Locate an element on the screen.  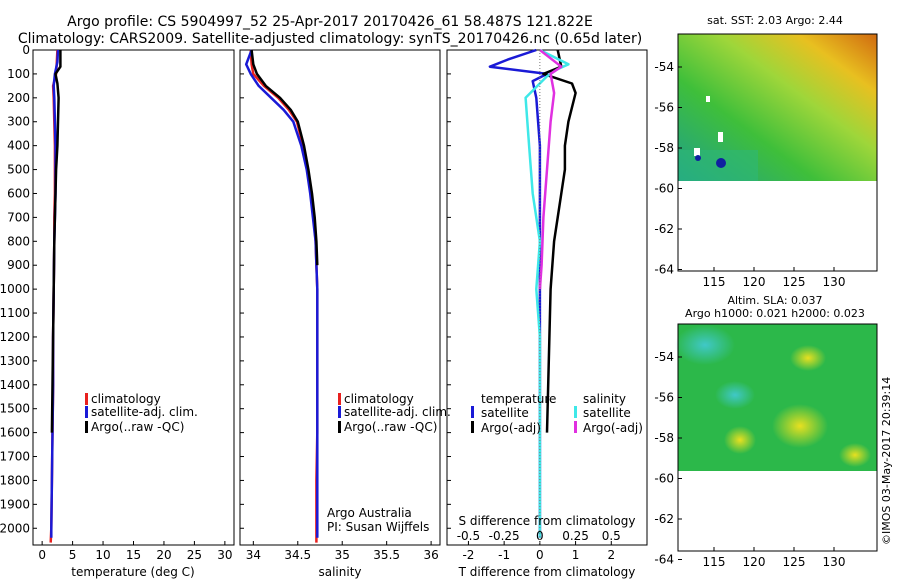
salinity-x-tick-label: 36 is located at coordinates (430, 555).